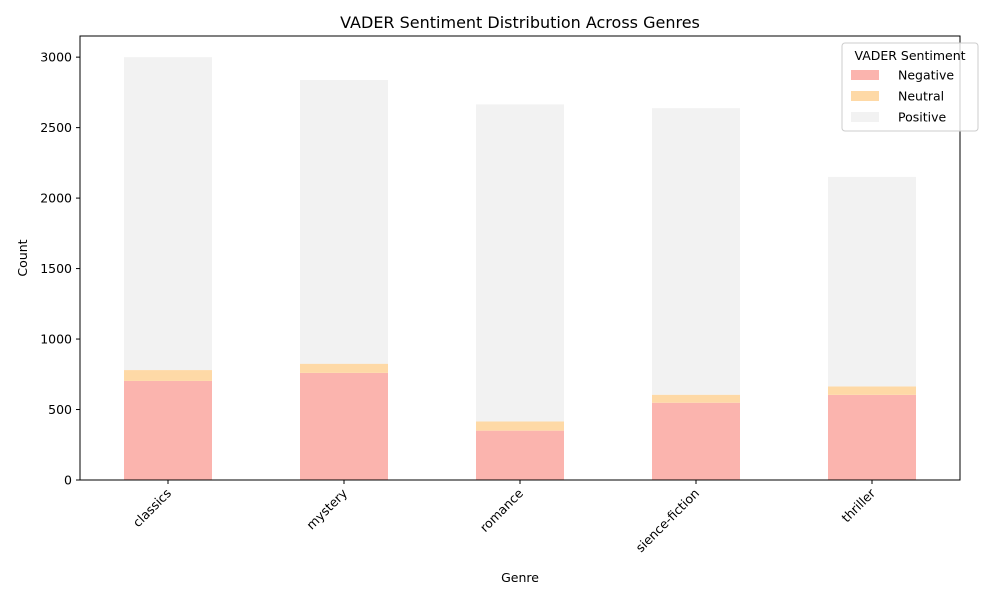  Describe the element at coordinates (872, 390) in the screenshot. I see `bar-thriller-neutral` at that location.